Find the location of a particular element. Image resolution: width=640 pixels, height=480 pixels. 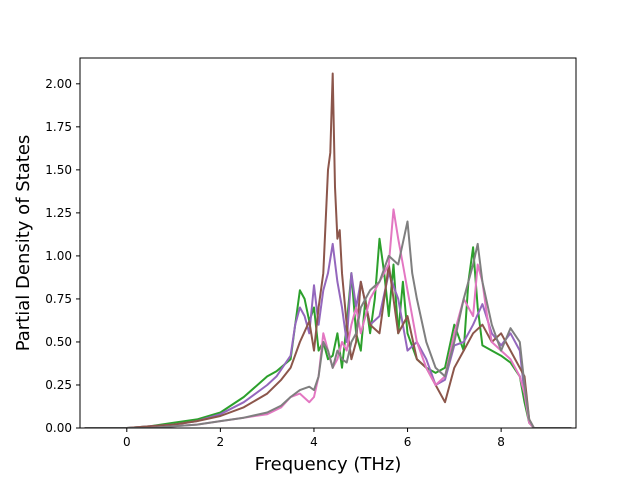

x-ticks: 0 2 4 6 8 is located at coordinates (314, 438).